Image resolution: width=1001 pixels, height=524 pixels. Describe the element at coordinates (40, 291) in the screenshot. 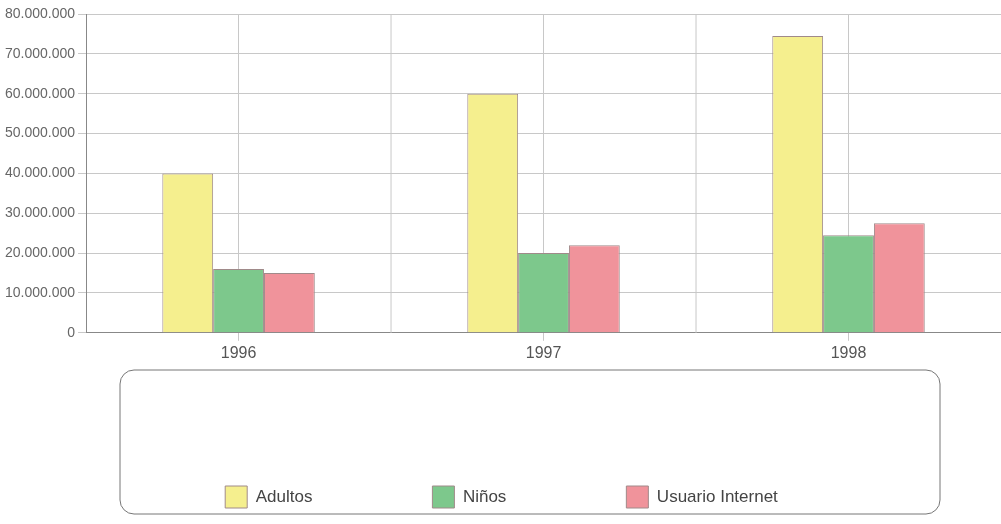

I see `y-tick-label: 10.000.000` at that location.